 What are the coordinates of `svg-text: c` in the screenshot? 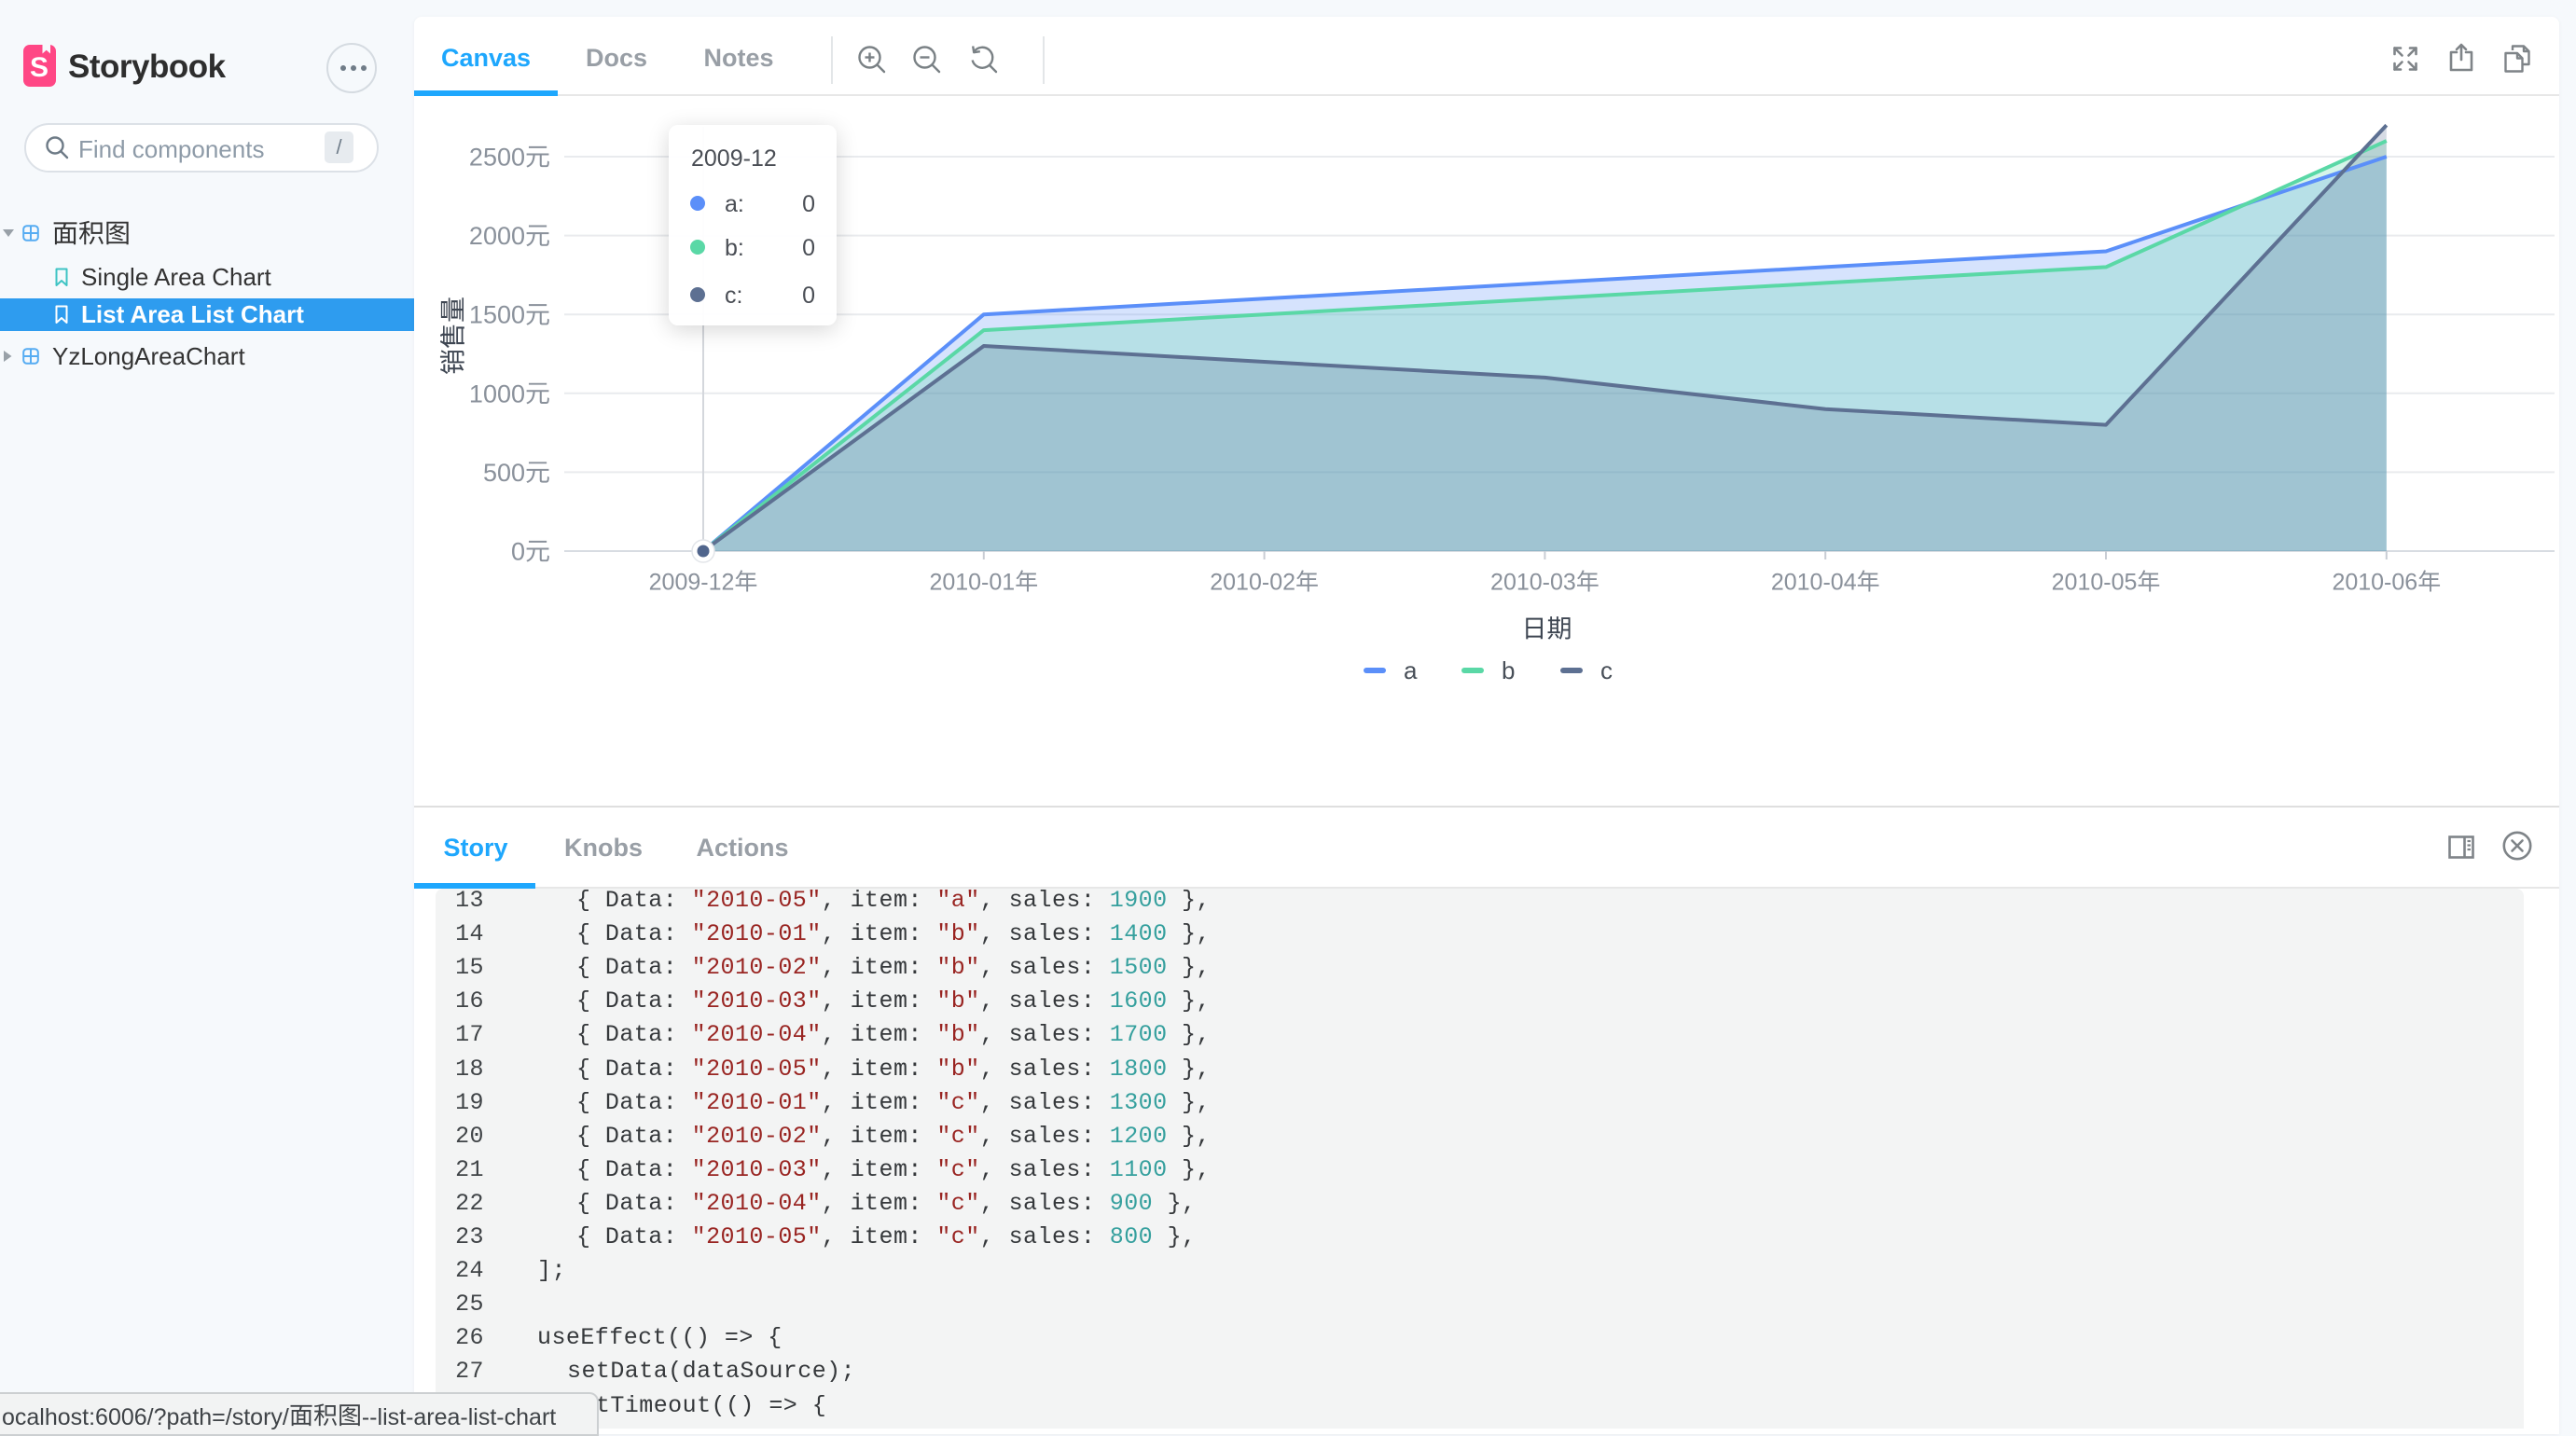 It's located at (1606, 670).